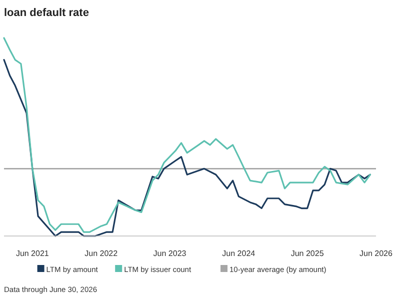  Describe the element at coordinates (377, 253) in the screenshot. I see `x-tick-label: Jun 2026` at that location.